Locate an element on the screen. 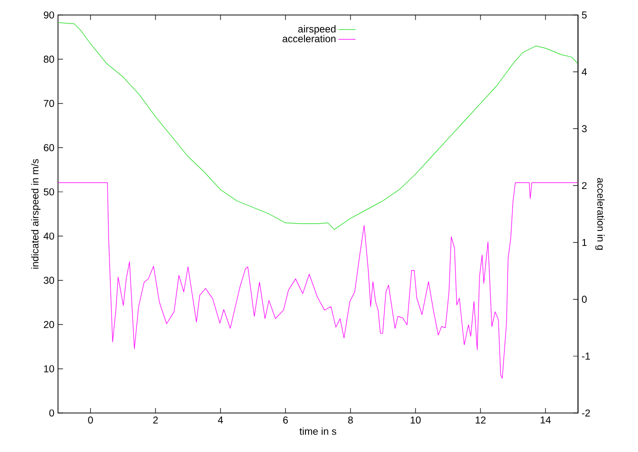  y-tick-label: 40 is located at coordinates (49, 236).